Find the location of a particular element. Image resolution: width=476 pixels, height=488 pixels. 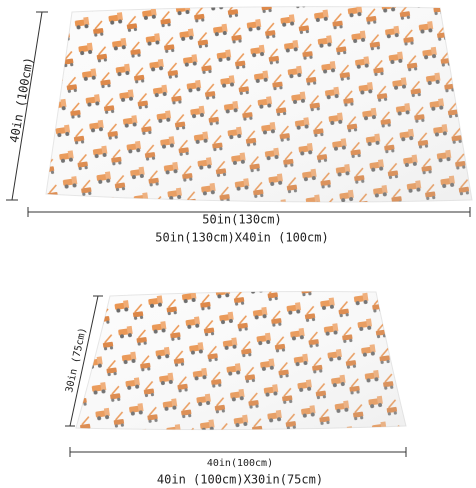

size-caption: 40in (100cm)X30in(75cm) is located at coordinates (240, 480).